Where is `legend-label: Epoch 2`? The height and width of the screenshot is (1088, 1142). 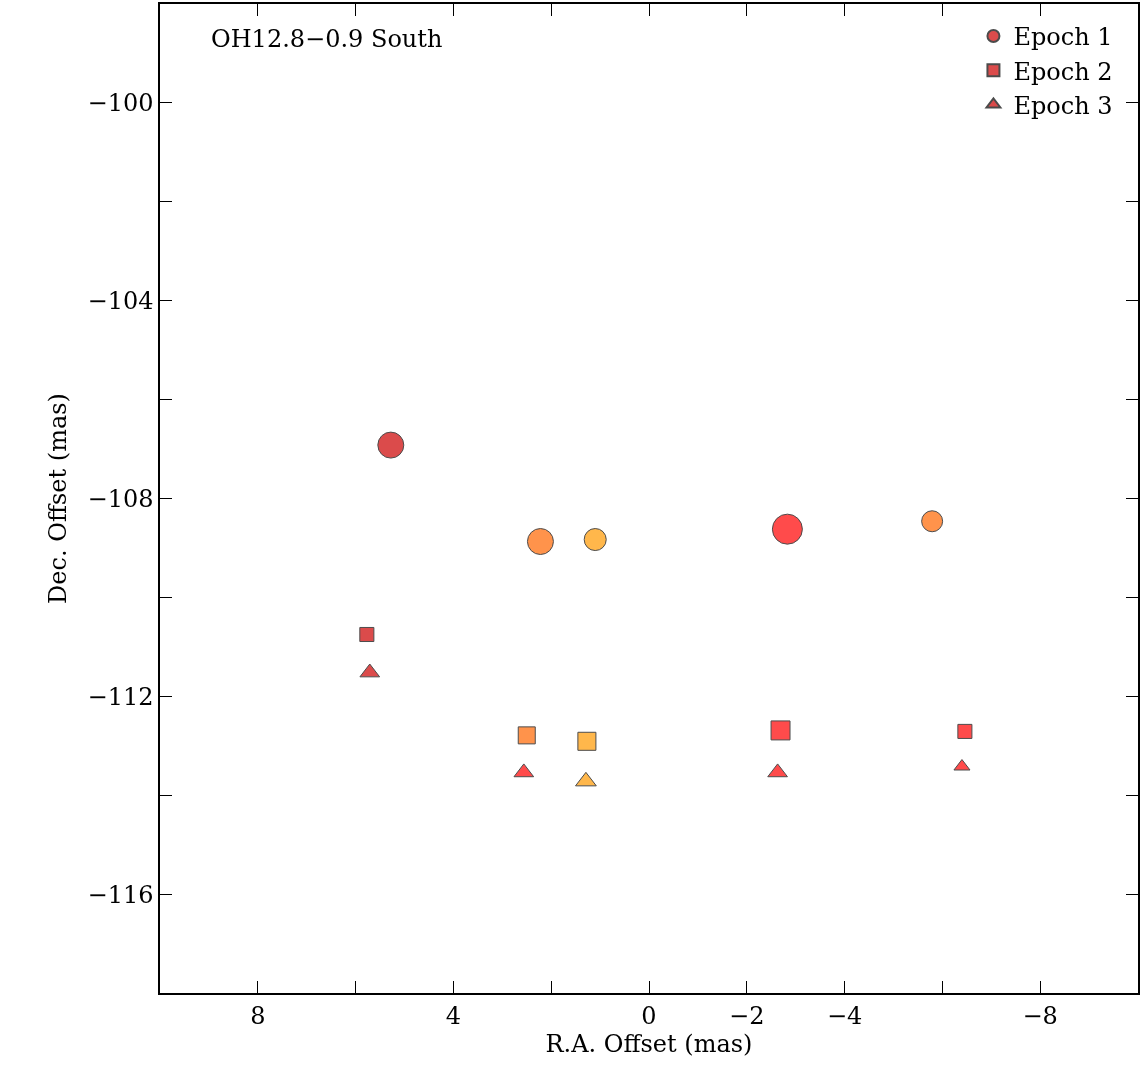
legend-label: Epoch 2 is located at coordinates (1063, 71).